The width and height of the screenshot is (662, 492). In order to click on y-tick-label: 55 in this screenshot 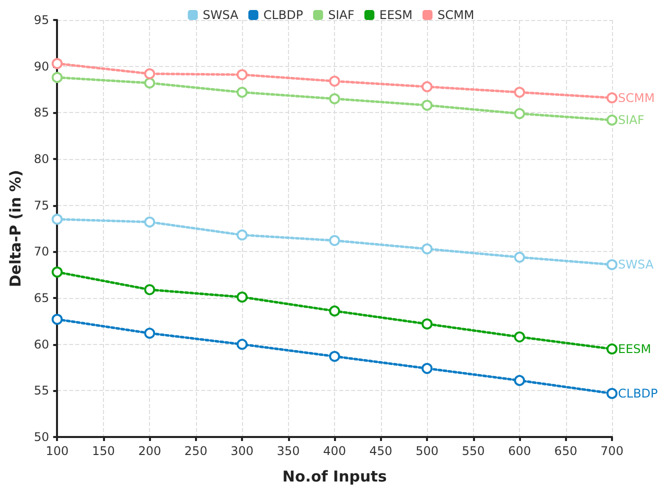, I will do `click(42, 391)`.